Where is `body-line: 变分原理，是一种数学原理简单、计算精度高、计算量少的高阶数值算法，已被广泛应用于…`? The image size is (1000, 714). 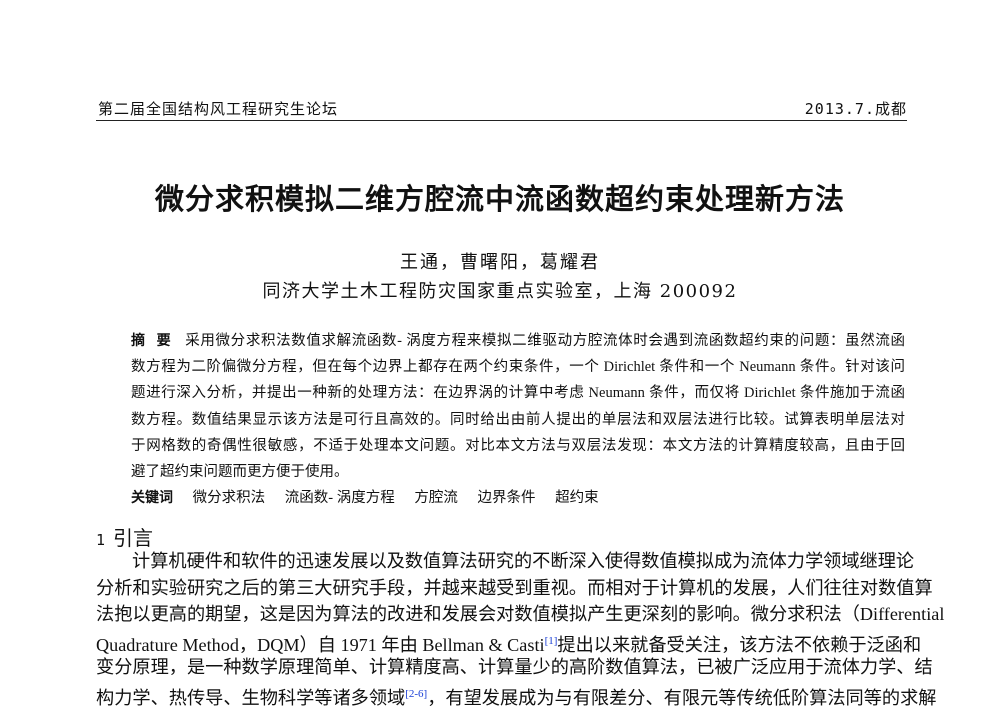
body-line: 变分原理，是一种数学原理简单、计算精度高、计算量少的高阶数值算法，已被广泛应用于… is located at coordinates (514, 667).